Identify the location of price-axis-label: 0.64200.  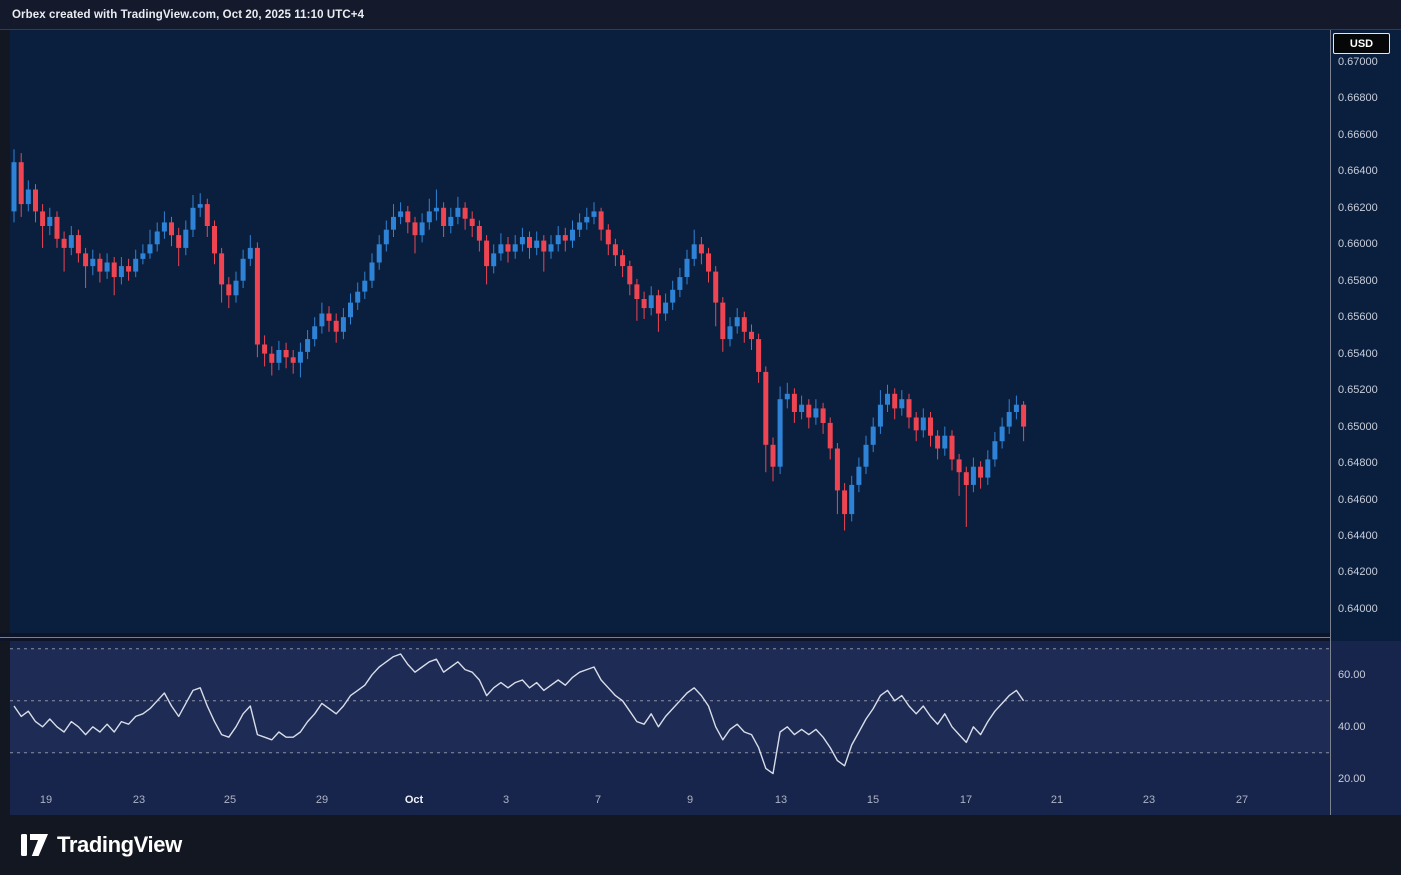
(1358, 572).